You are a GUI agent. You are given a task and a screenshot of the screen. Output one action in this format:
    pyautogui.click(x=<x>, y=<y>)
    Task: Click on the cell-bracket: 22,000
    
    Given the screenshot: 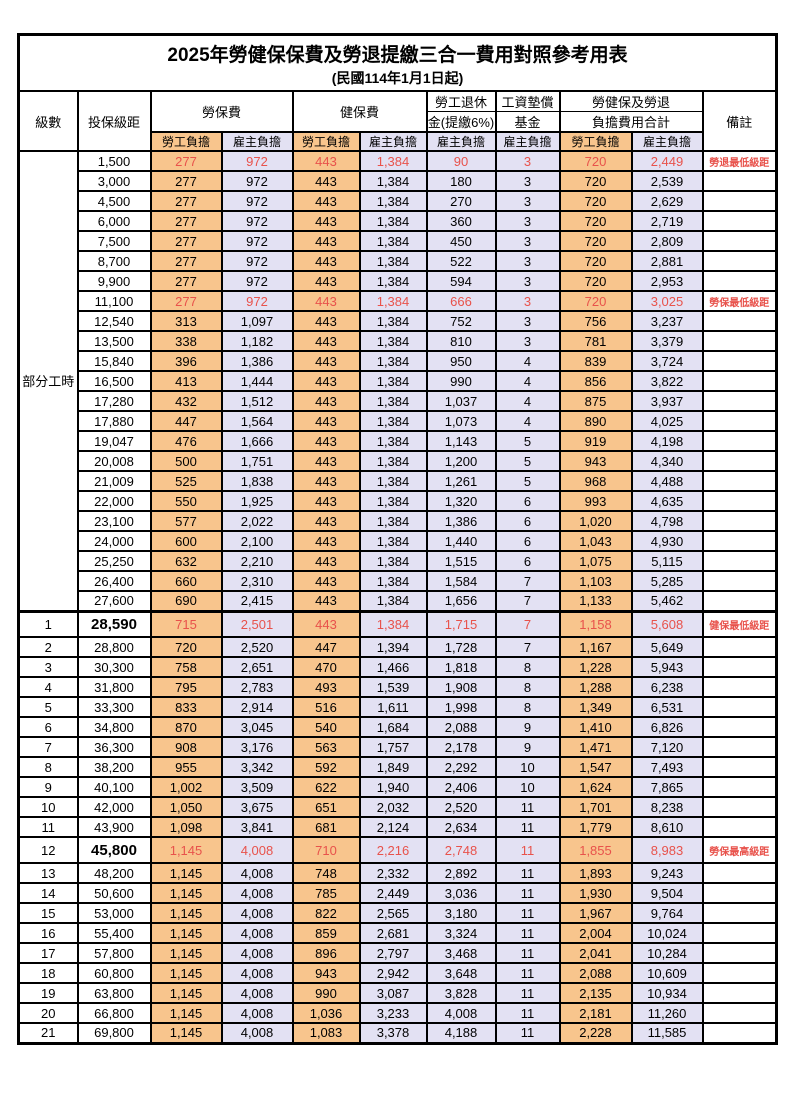 What is the action you would take?
    pyautogui.click(x=114, y=501)
    